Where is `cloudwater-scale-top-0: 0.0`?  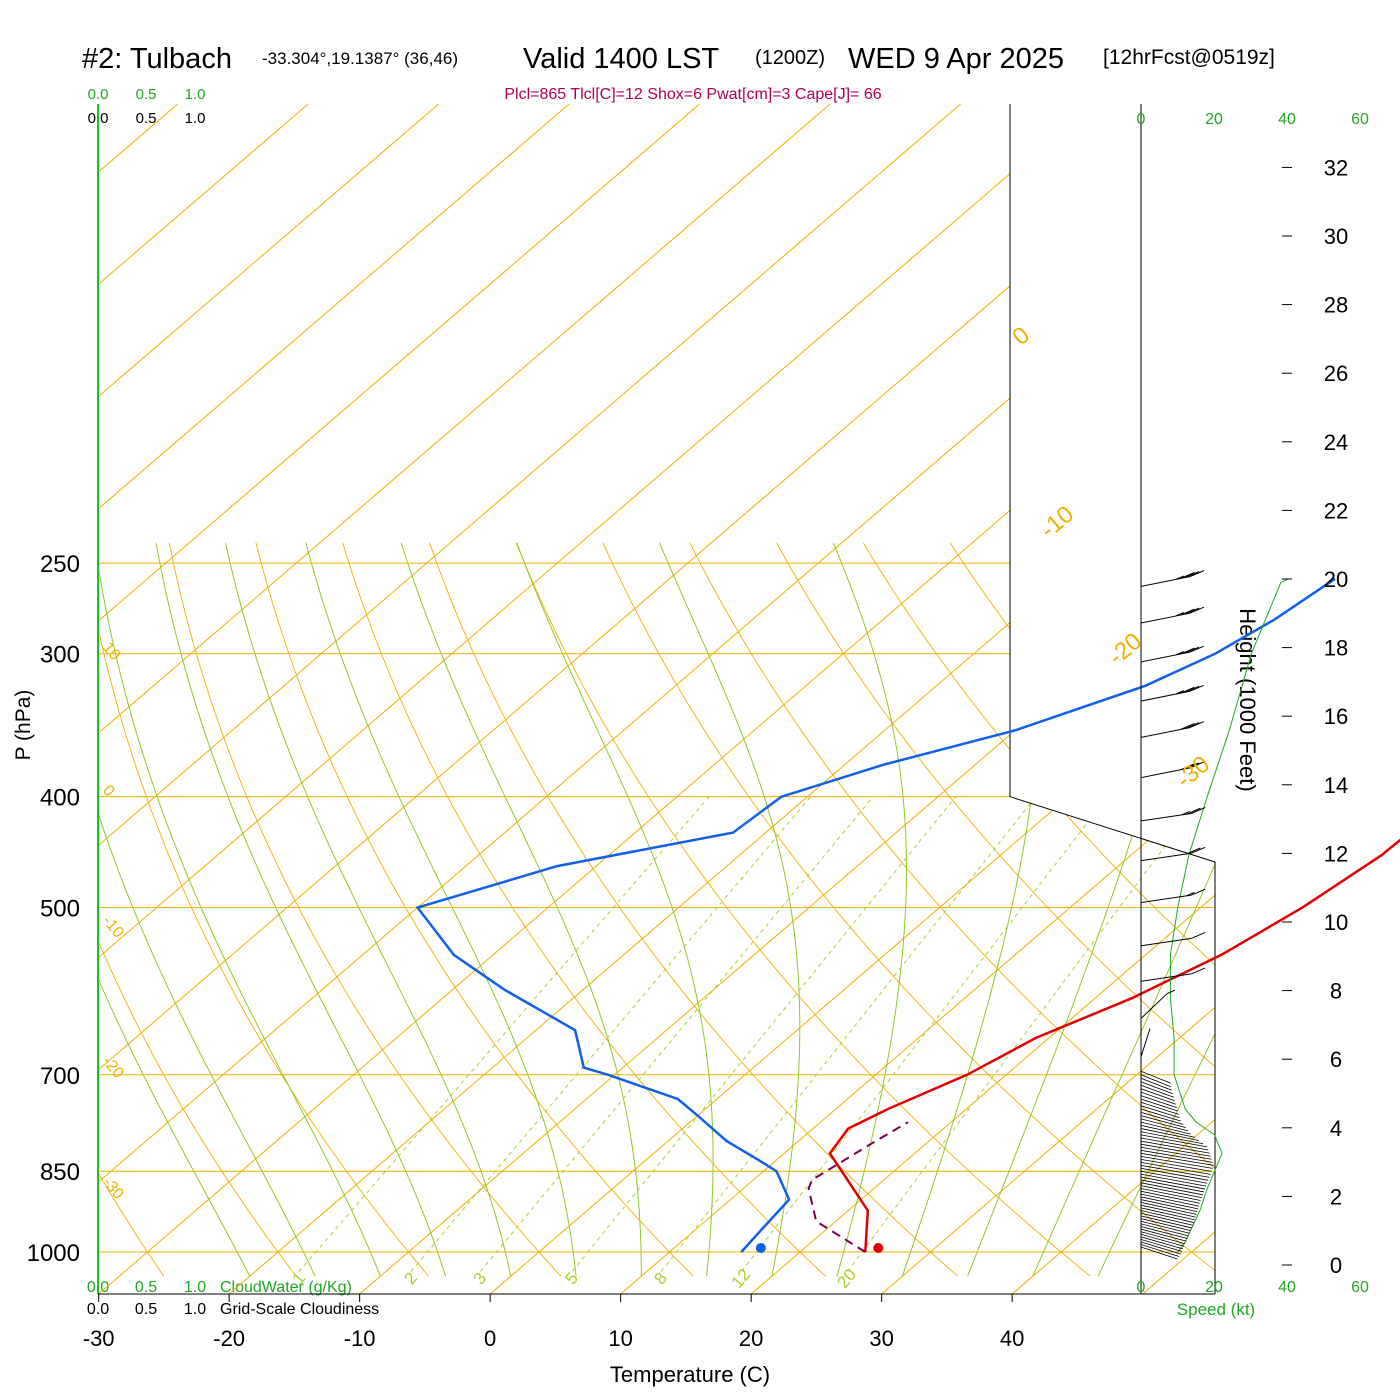
cloudwater-scale-top-0: 0.0 is located at coordinates (98, 94).